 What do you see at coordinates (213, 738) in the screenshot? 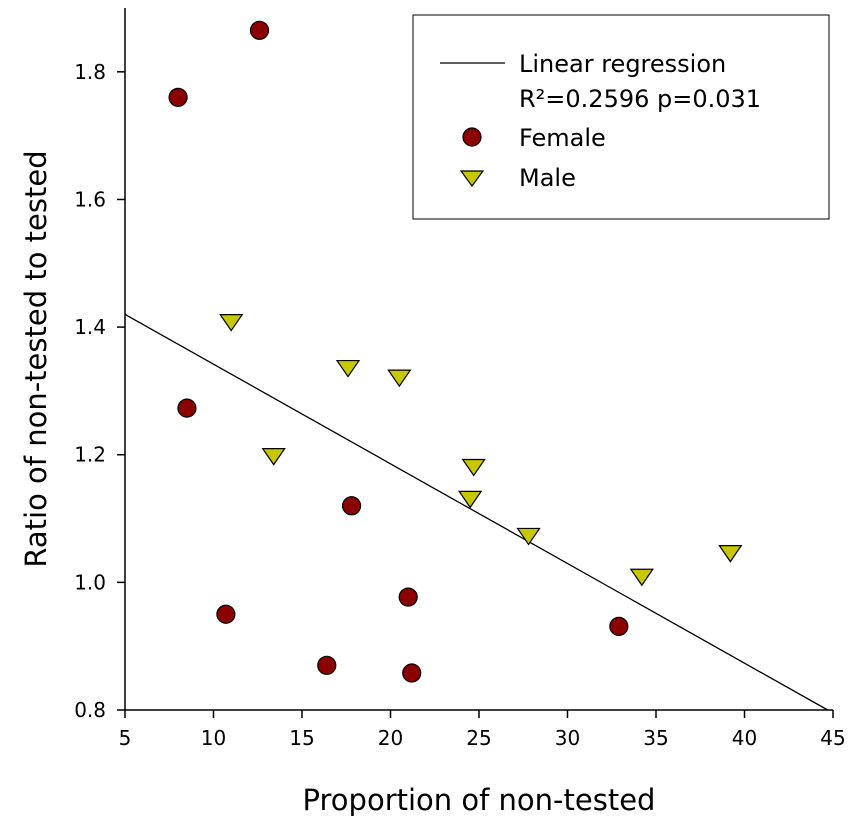
I see `x-tick-label: 10` at bounding box center [213, 738].